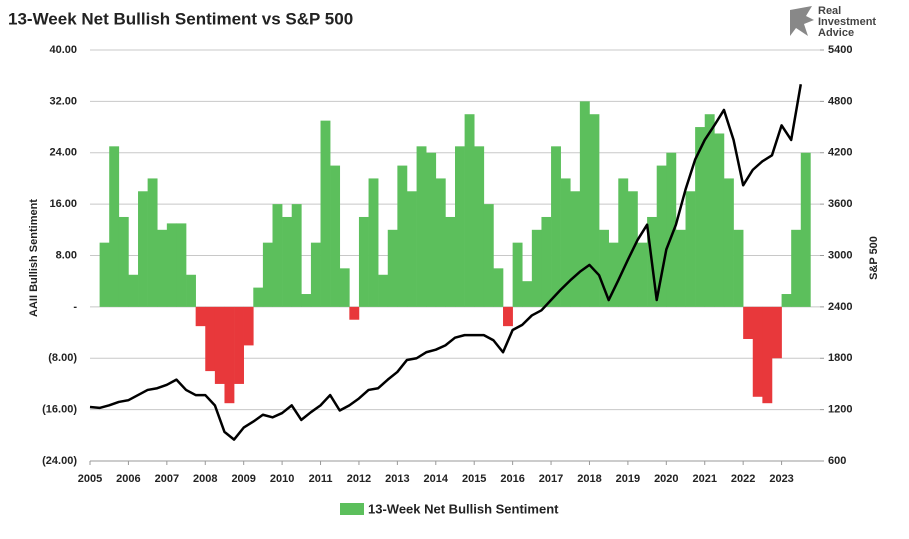 This screenshot has width=909, height=539. What do you see at coordinates (840, 50) in the screenshot?
I see `y2-tick-label: 5400` at bounding box center [840, 50].